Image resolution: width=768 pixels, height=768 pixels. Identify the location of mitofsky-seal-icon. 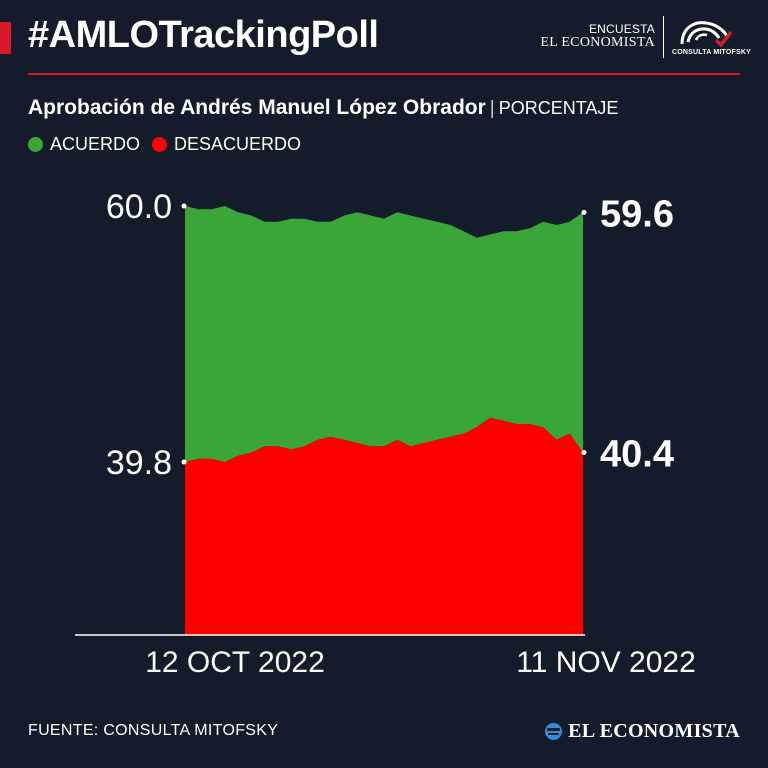
(706, 34).